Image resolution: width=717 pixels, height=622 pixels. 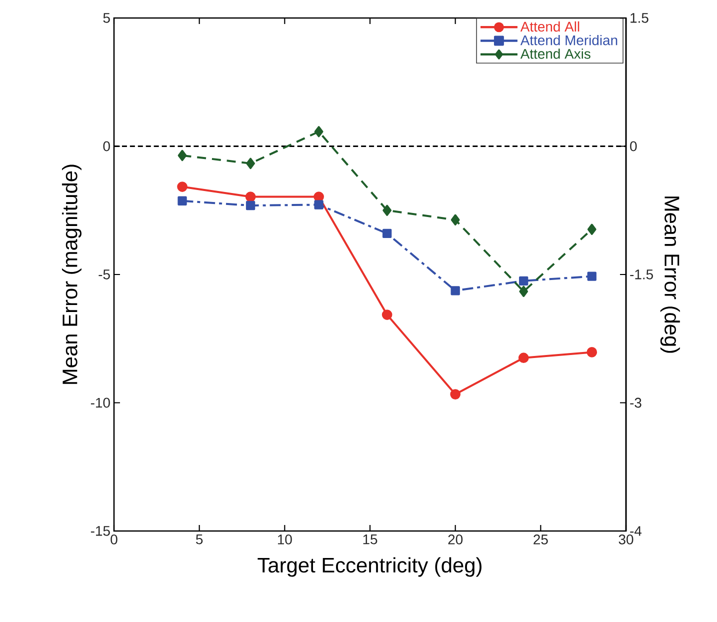 I want to click on y-tick-label: -15, so click(x=100, y=531).